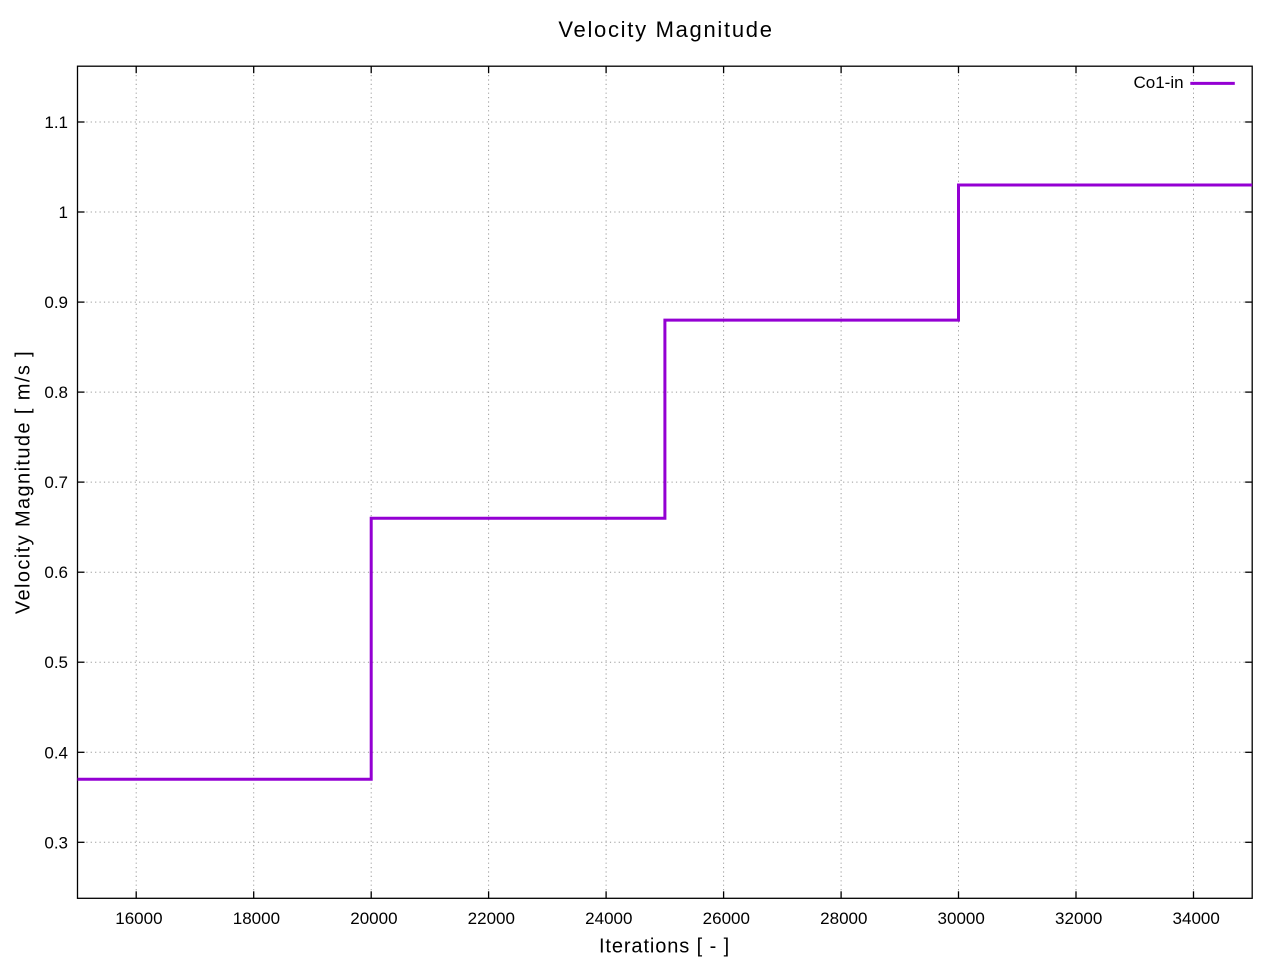  What do you see at coordinates (843, 918) in the screenshot?
I see `svg-text: 28000` at bounding box center [843, 918].